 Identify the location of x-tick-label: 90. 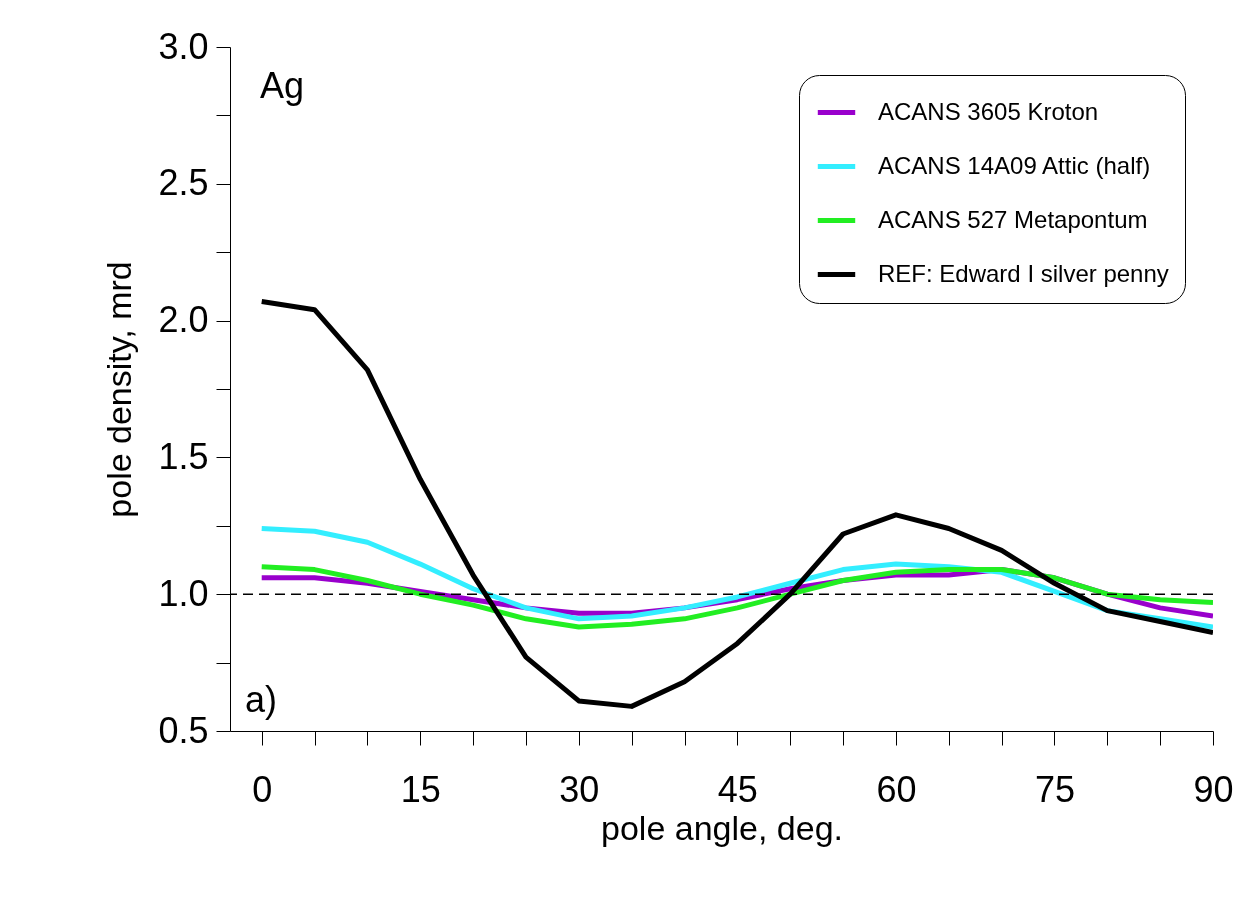
(1213, 789).